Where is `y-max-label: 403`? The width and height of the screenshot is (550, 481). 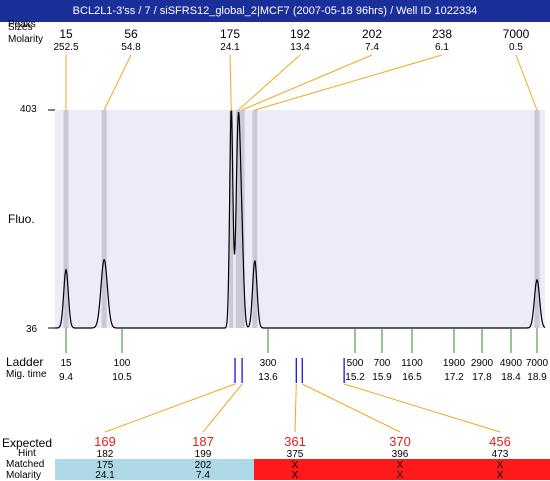 y-max-label: 403 is located at coordinates (28, 109).